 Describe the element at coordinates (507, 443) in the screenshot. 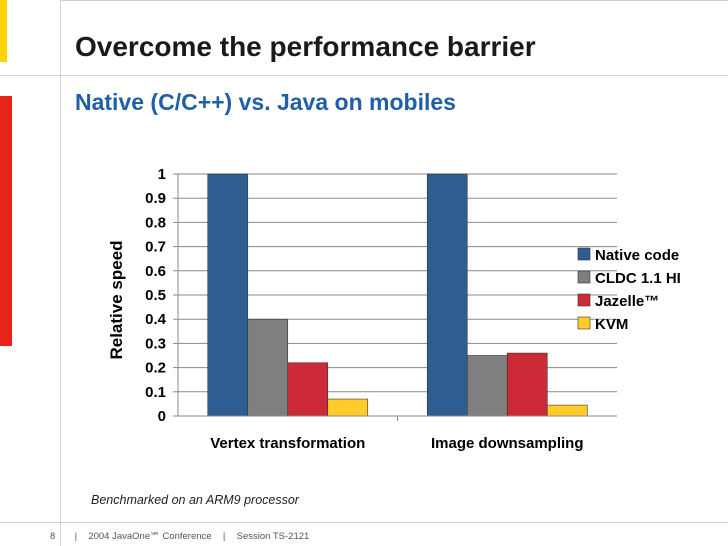

I see `x-tick-label: Image downsampling` at that location.